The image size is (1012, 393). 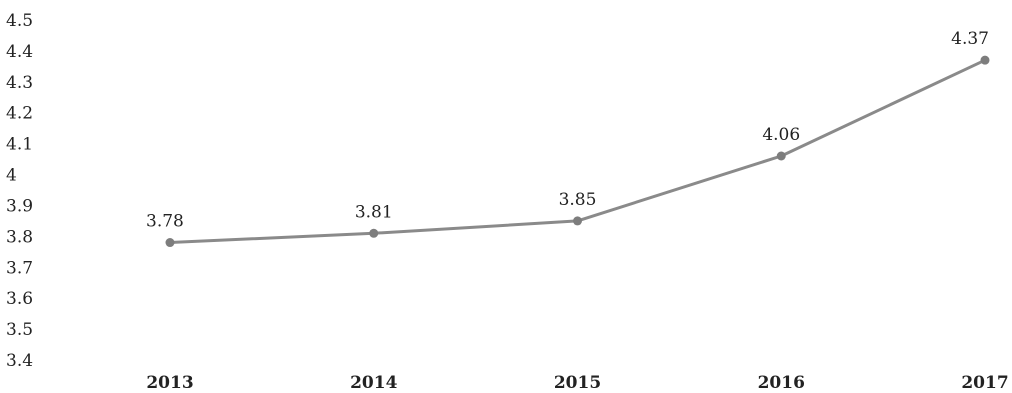 I want to click on y-tick-label: 4.2, so click(x=19, y=114).